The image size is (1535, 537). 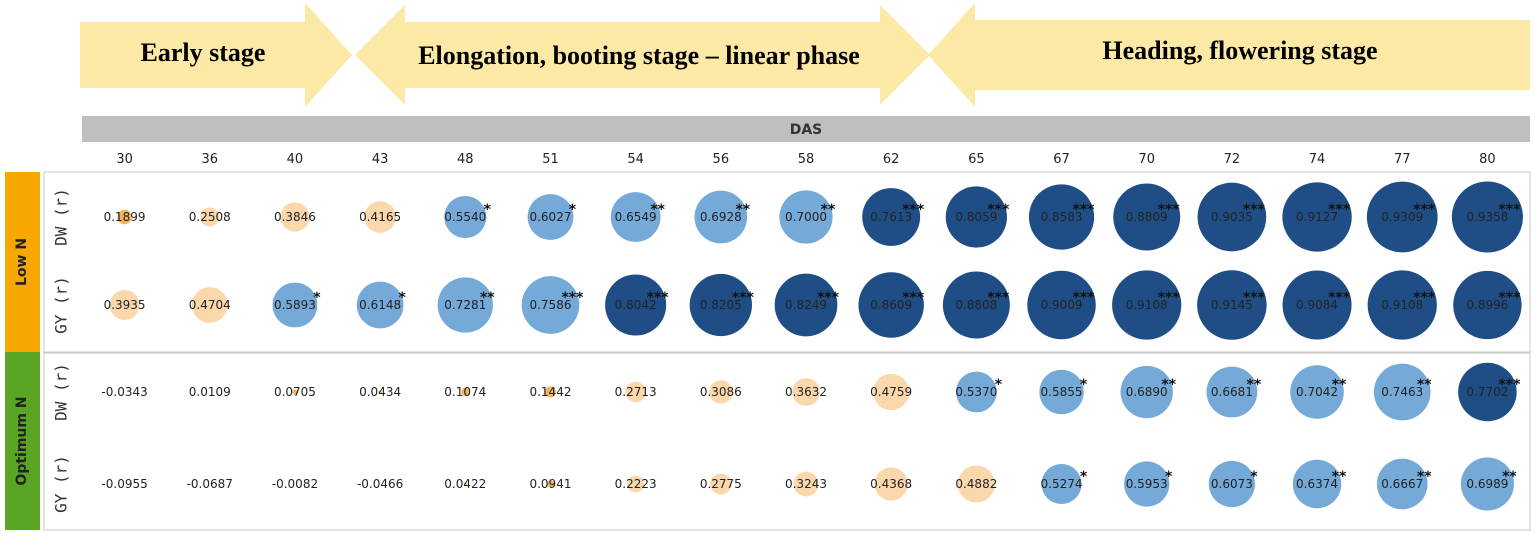 I want to click on correlation-value-label: 0.3086, so click(x=721, y=392).